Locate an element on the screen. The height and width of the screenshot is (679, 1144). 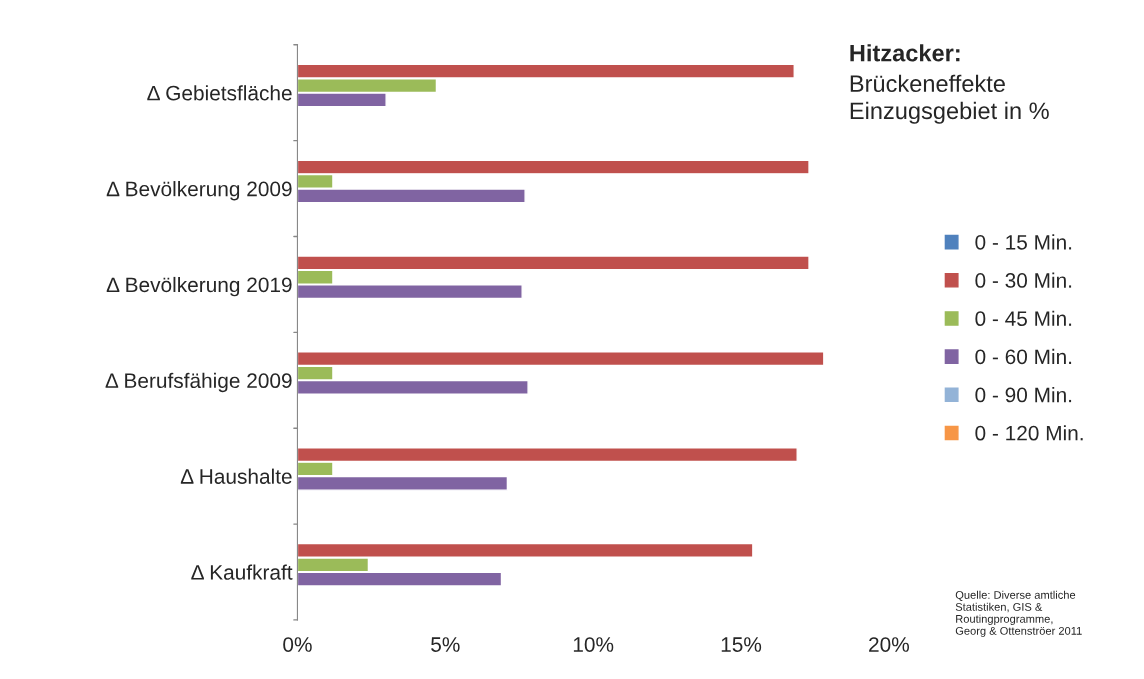
y-tick-label: Δ Berufsfähige 2009 is located at coordinates (198, 382).